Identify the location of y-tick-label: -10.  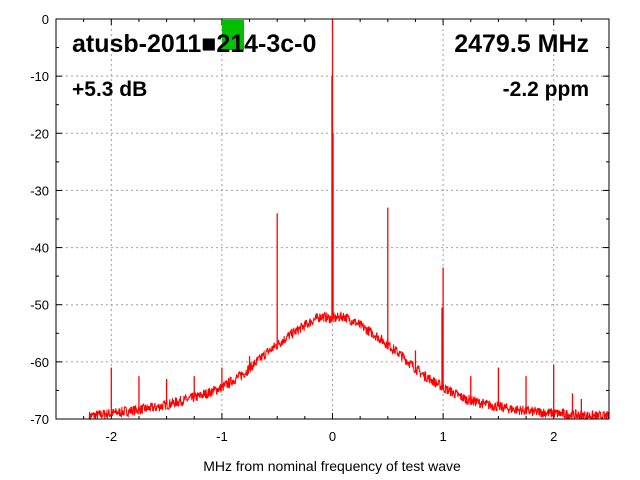
(39, 76).